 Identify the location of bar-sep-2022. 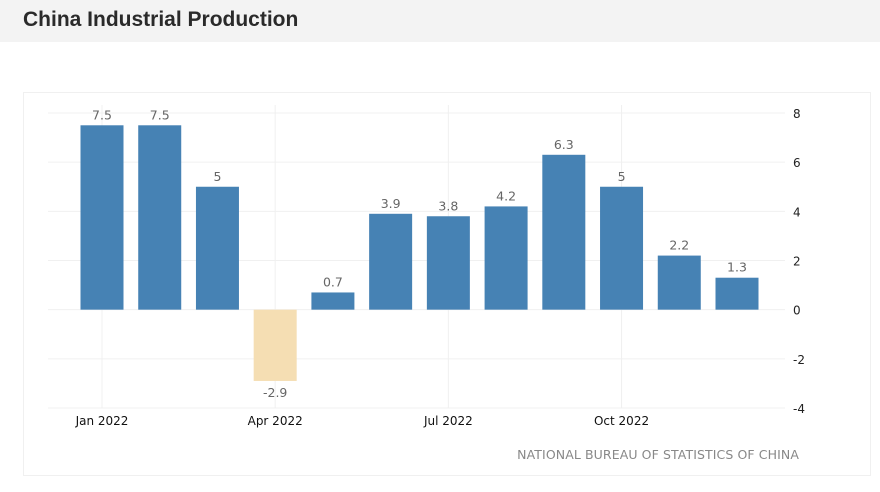
(564, 232).